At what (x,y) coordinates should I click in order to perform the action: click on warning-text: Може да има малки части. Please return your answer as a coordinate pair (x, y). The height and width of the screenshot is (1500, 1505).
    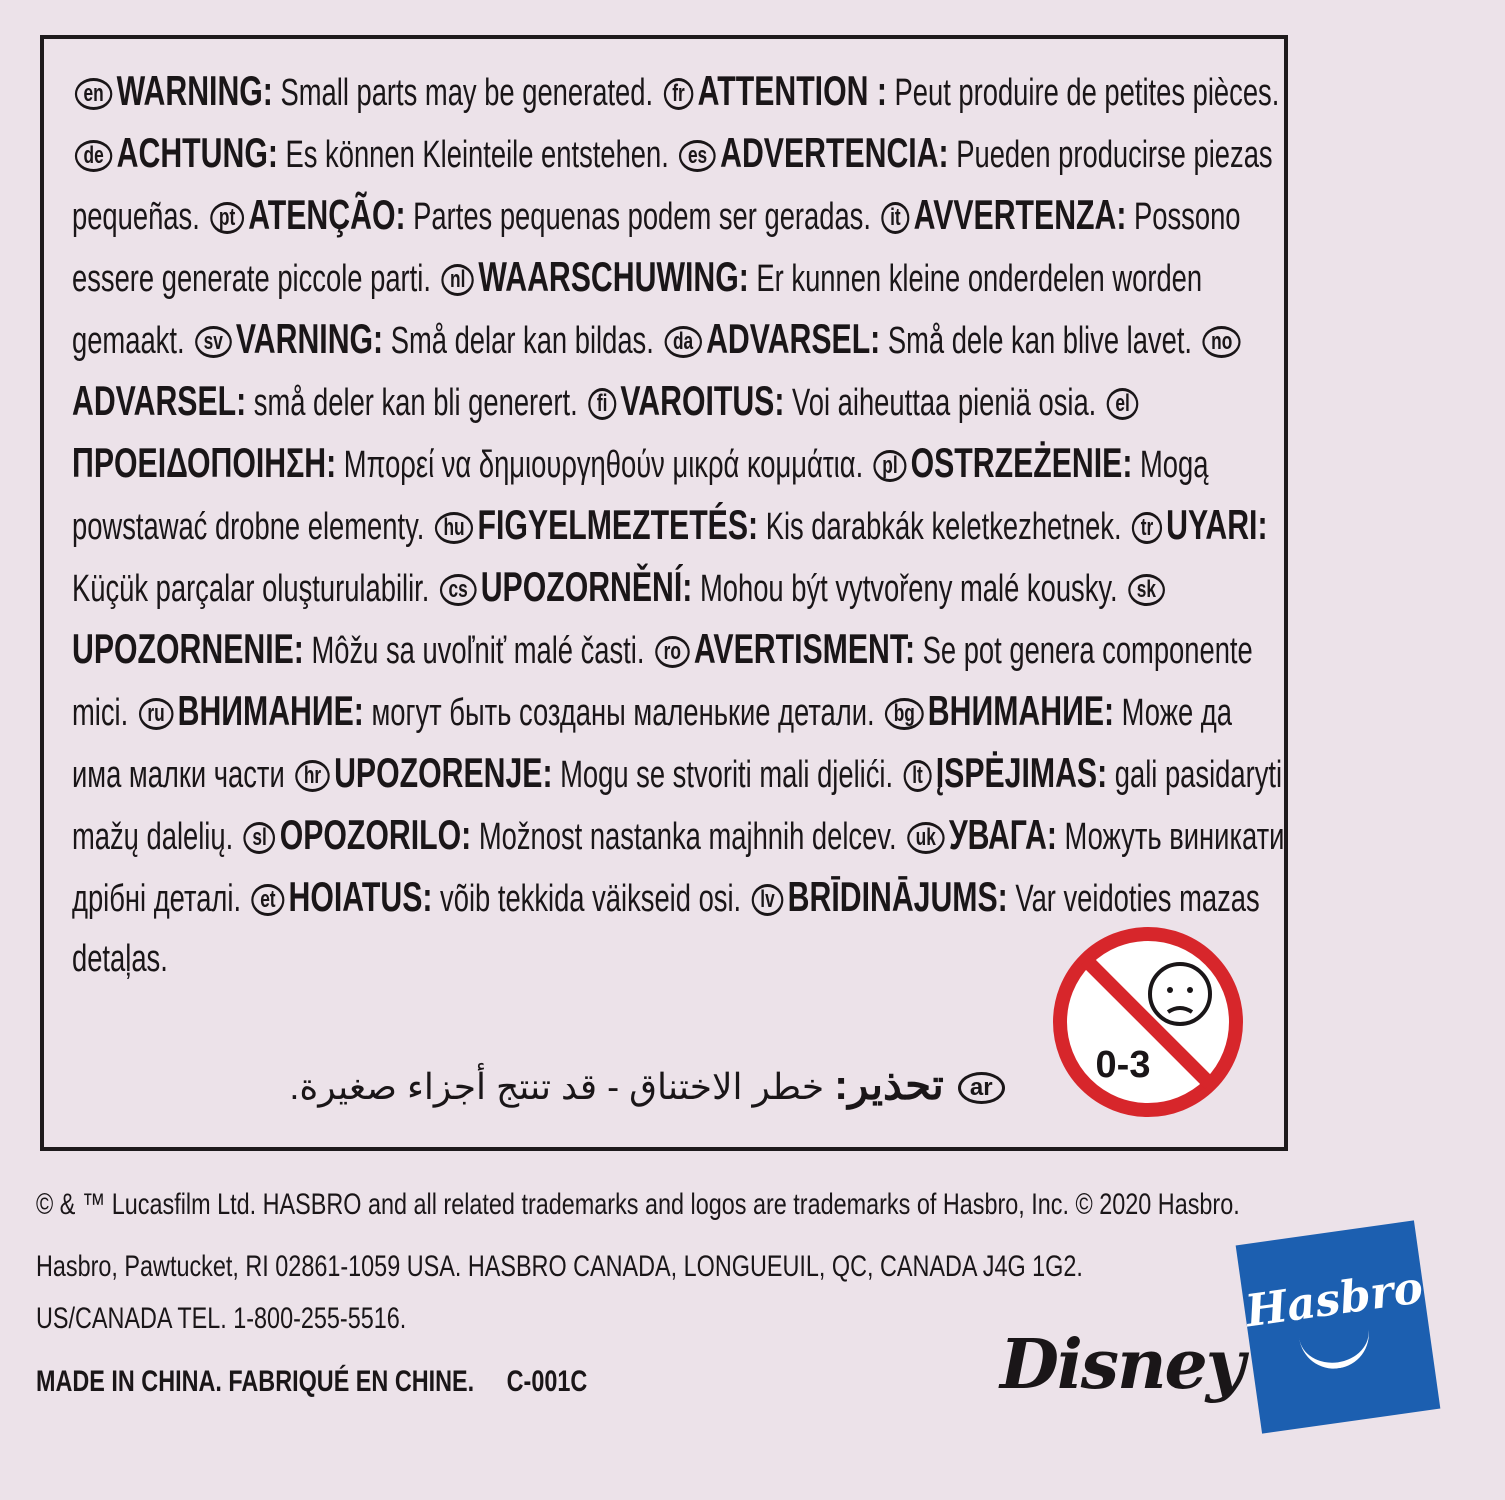
    Looking at the image, I should click on (652, 744).